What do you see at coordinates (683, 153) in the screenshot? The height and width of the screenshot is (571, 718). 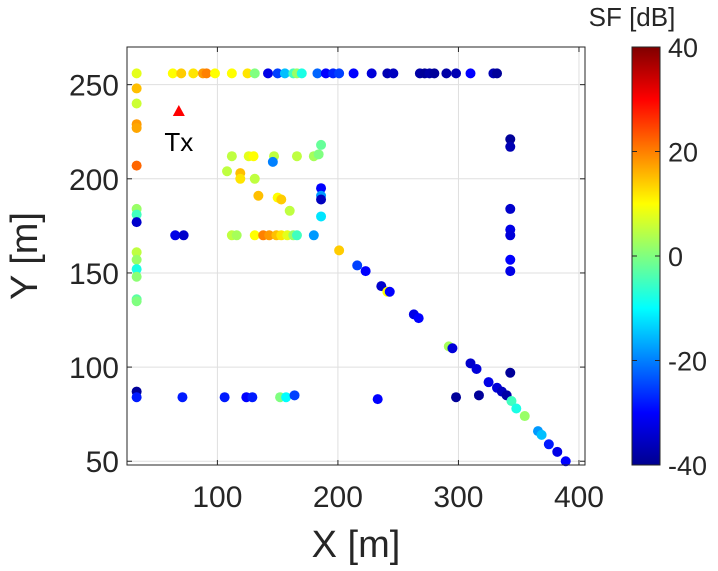 I see `colorbar-tick-label: 20` at bounding box center [683, 153].